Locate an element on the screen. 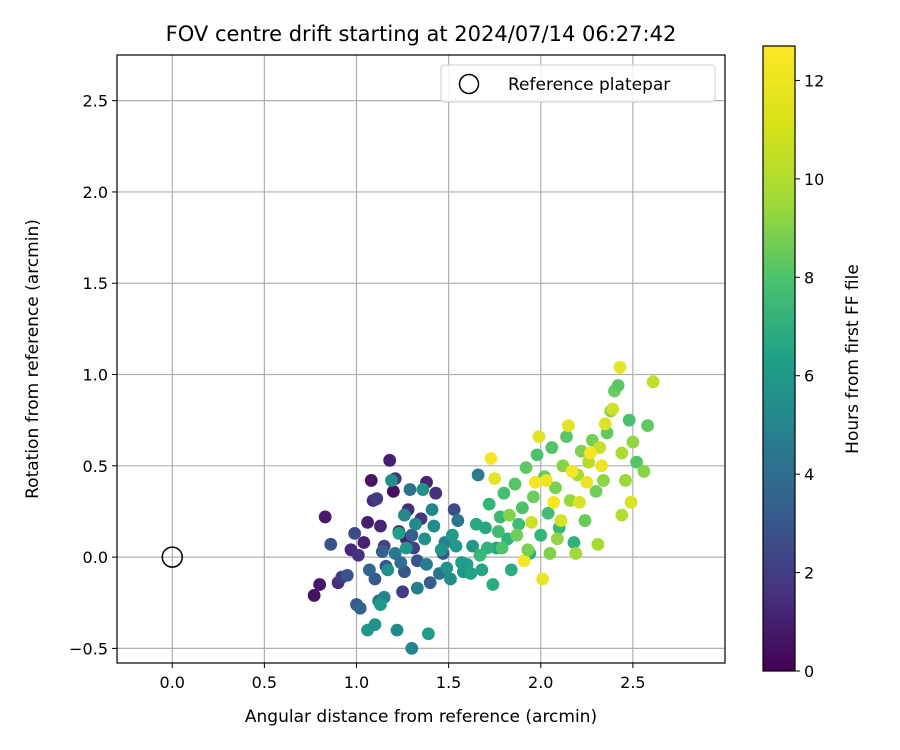 The height and width of the screenshot is (750, 900). reference-marker-layer is located at coordinates (172, 557).